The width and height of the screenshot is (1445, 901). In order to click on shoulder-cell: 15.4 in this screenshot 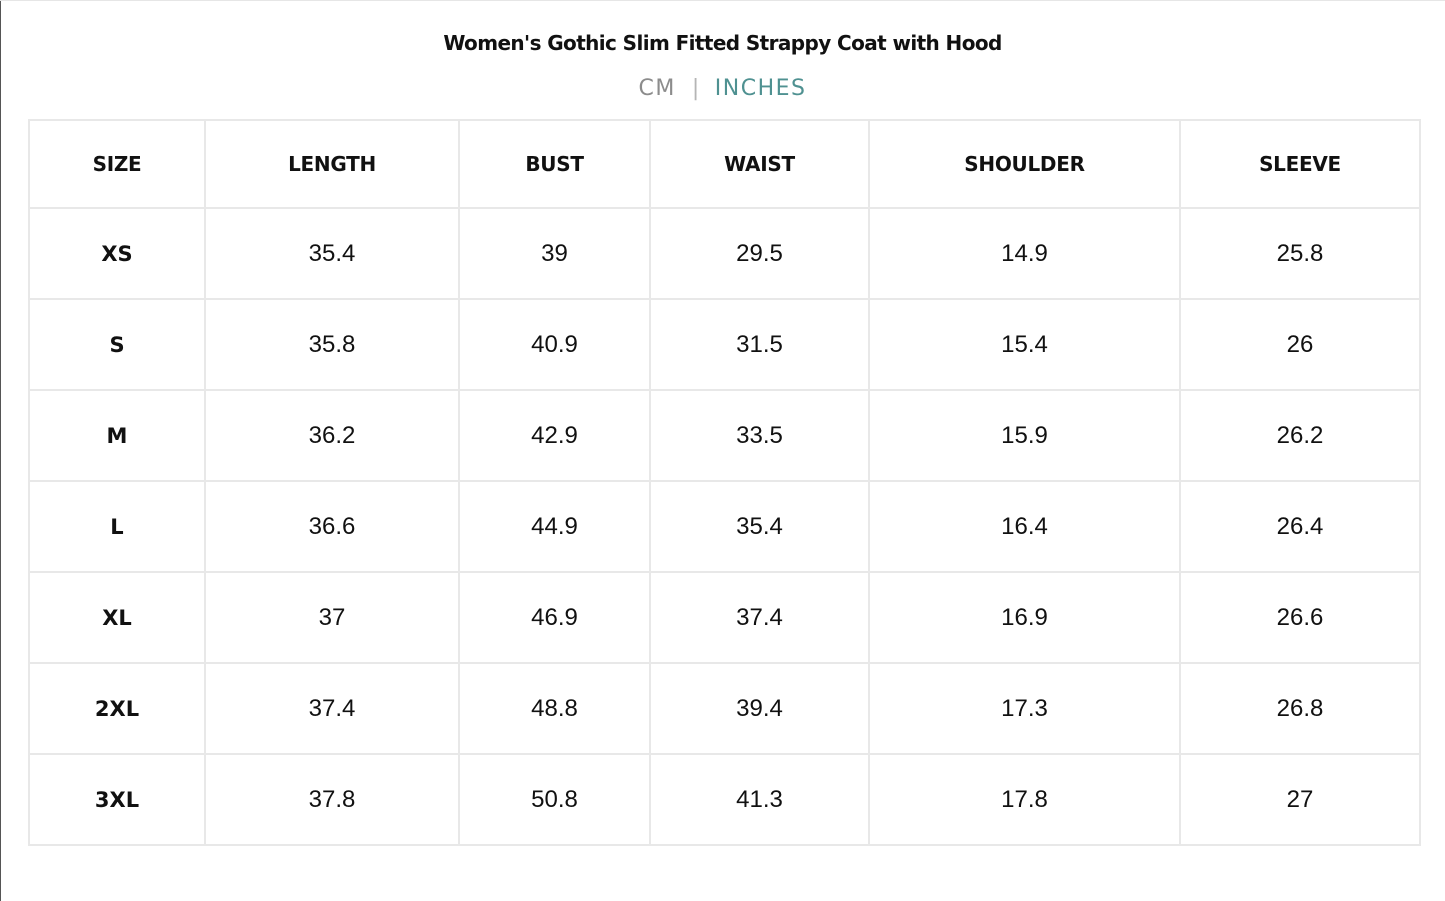, I will do `click(1024, 344)`.